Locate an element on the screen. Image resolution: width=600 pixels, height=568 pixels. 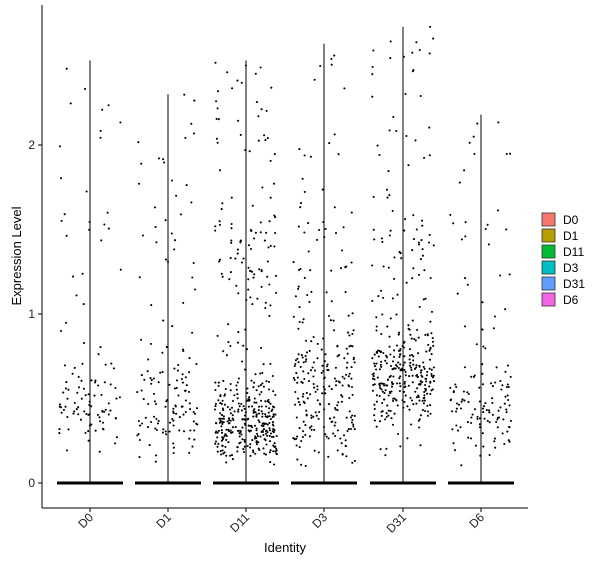
legend-label: D1 is located at coordinates (571, 236).